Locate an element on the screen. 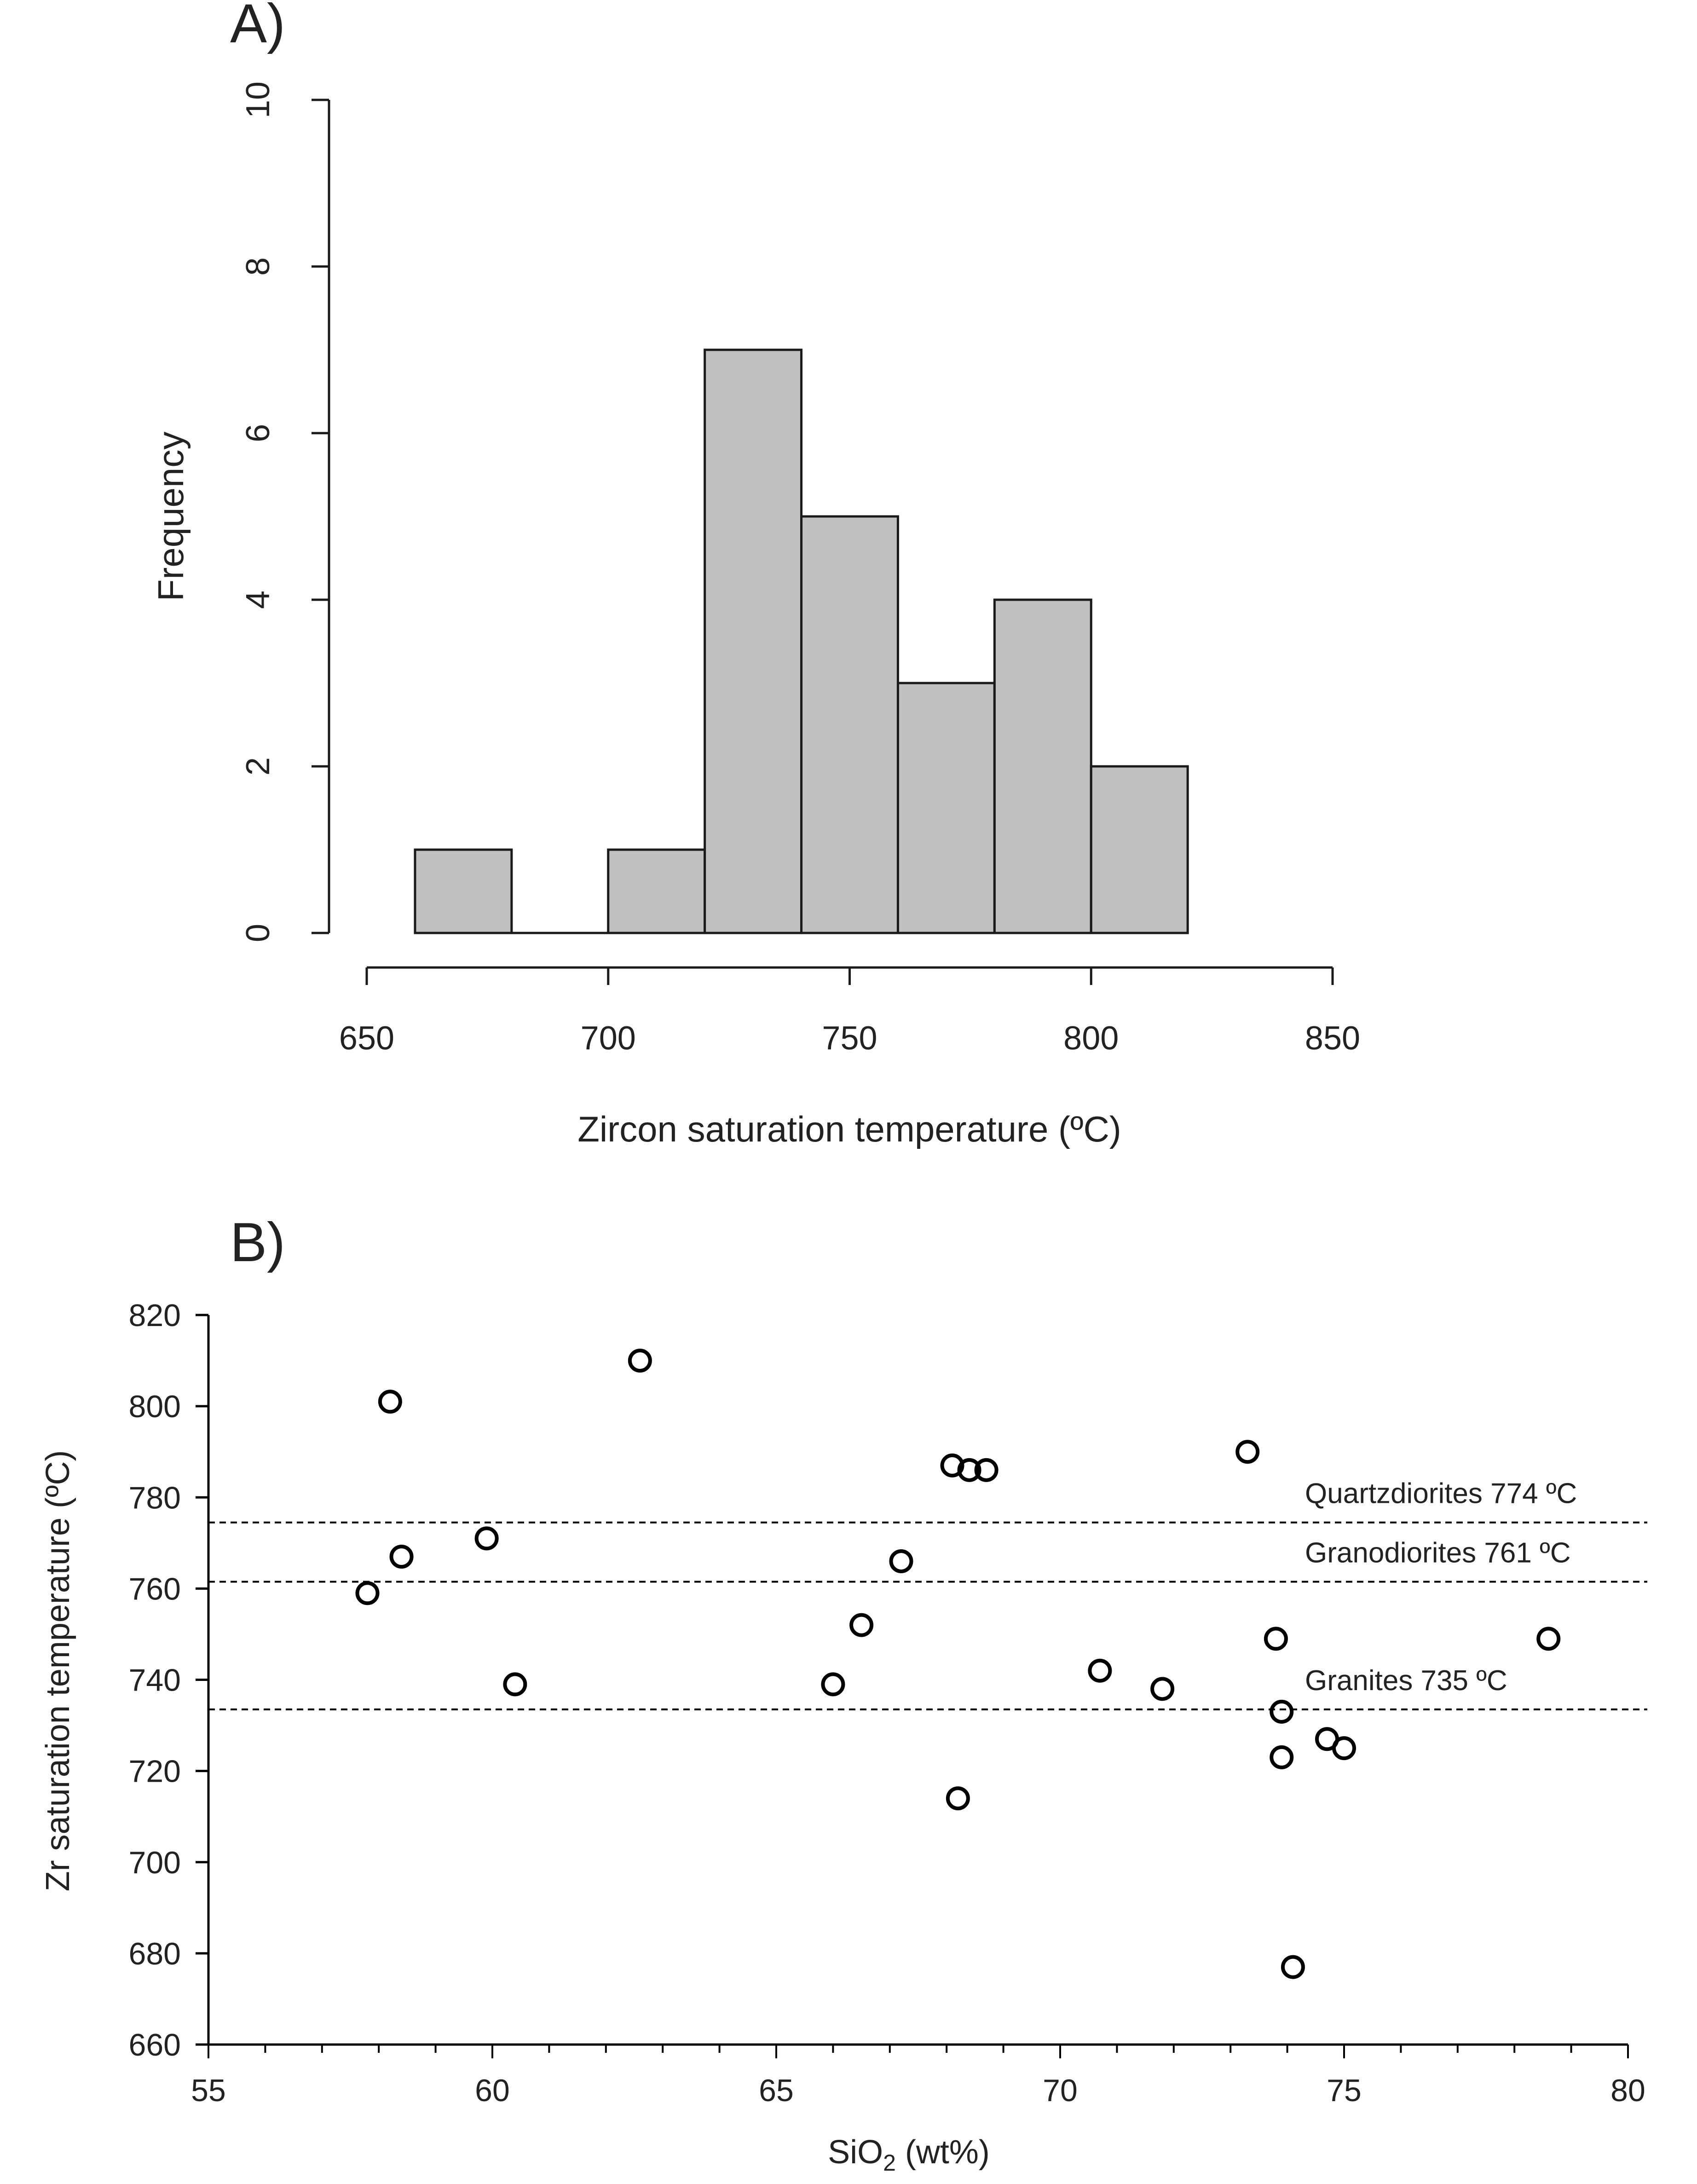 The width and height of the screenshot is (1697, 2184). scatter-x-tick-label: 75 is located at coordinates (1344, 2090).